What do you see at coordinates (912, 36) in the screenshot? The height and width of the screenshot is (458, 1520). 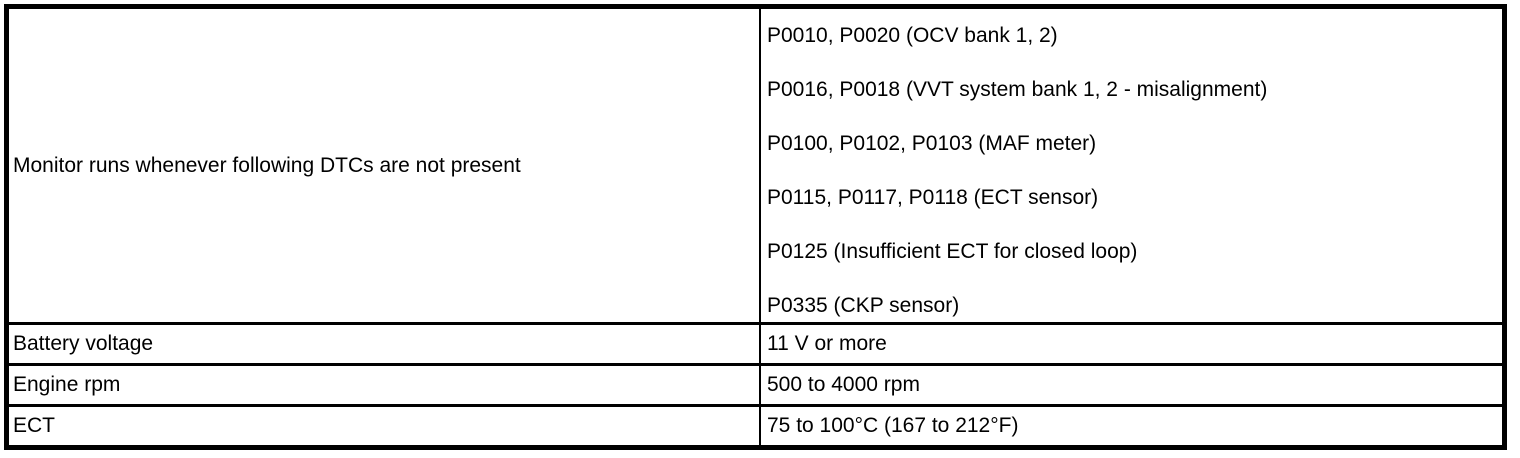 I see `dtc-line: P0010, P0020 (OCV bank 1, 2)` at bounding box center [912, 36].